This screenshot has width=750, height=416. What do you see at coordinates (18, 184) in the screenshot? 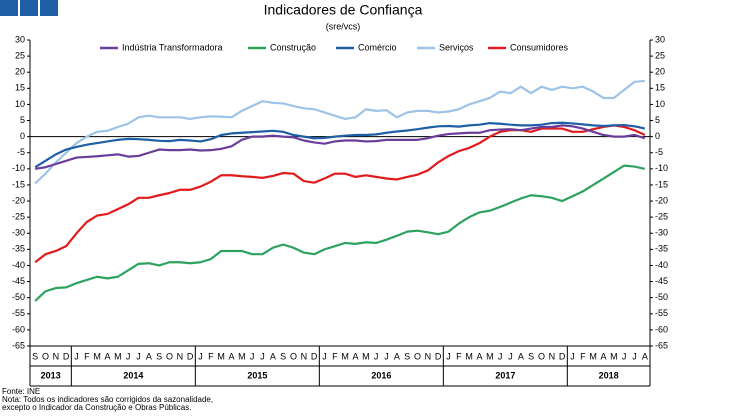
I see `y-tick-label: -15` at bounding box center [18, 184].